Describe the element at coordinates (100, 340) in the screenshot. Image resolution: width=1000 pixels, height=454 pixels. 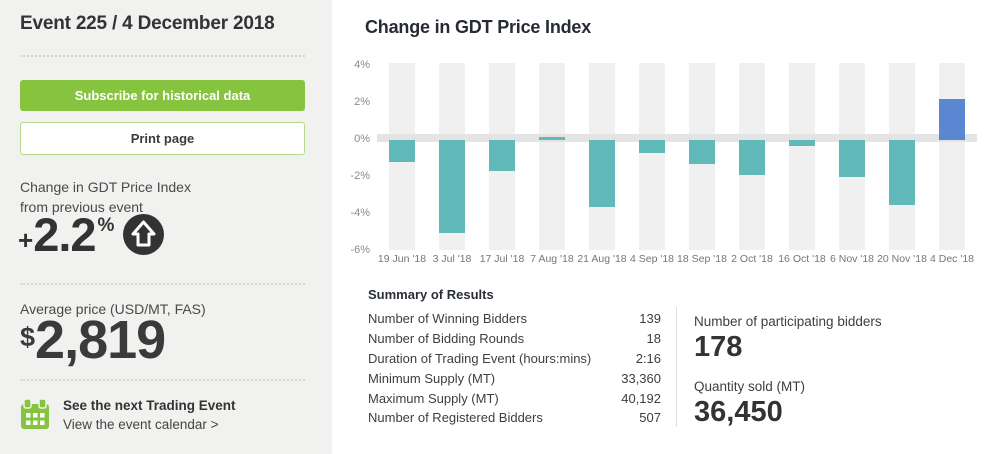
I see `average-price-value: 2,819` at that location.